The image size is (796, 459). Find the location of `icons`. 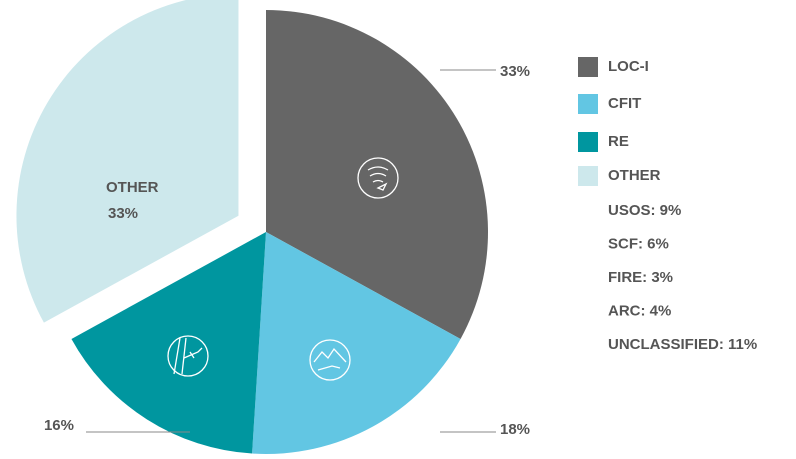

icons is located at coordinates (283, 269).